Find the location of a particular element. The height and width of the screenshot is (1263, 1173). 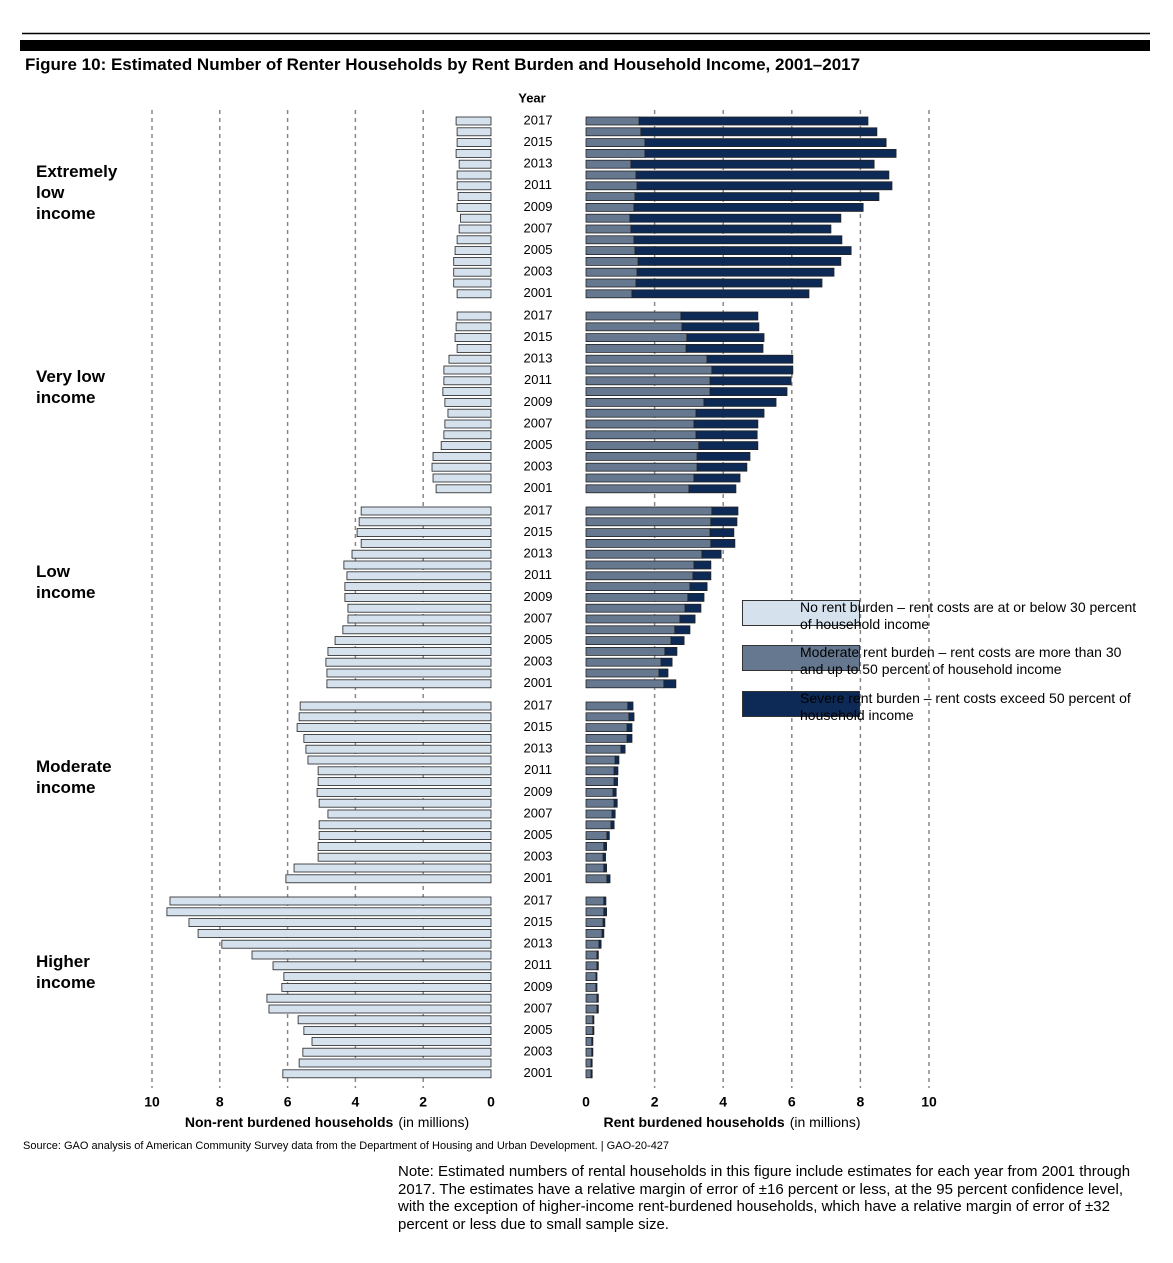

x-tick-label: 10 is located at coordinates (929, 1102).